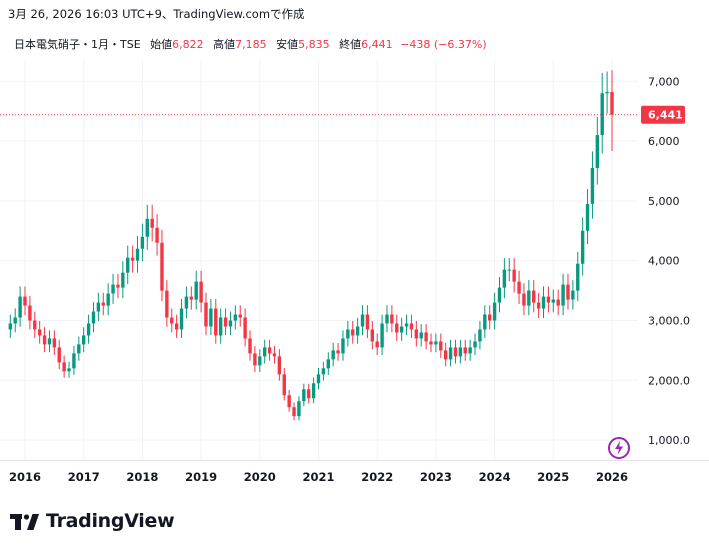  Describe the element at coordinates (84, 477) in the screenshot. I see `x-tick-label: 2017` at that location.